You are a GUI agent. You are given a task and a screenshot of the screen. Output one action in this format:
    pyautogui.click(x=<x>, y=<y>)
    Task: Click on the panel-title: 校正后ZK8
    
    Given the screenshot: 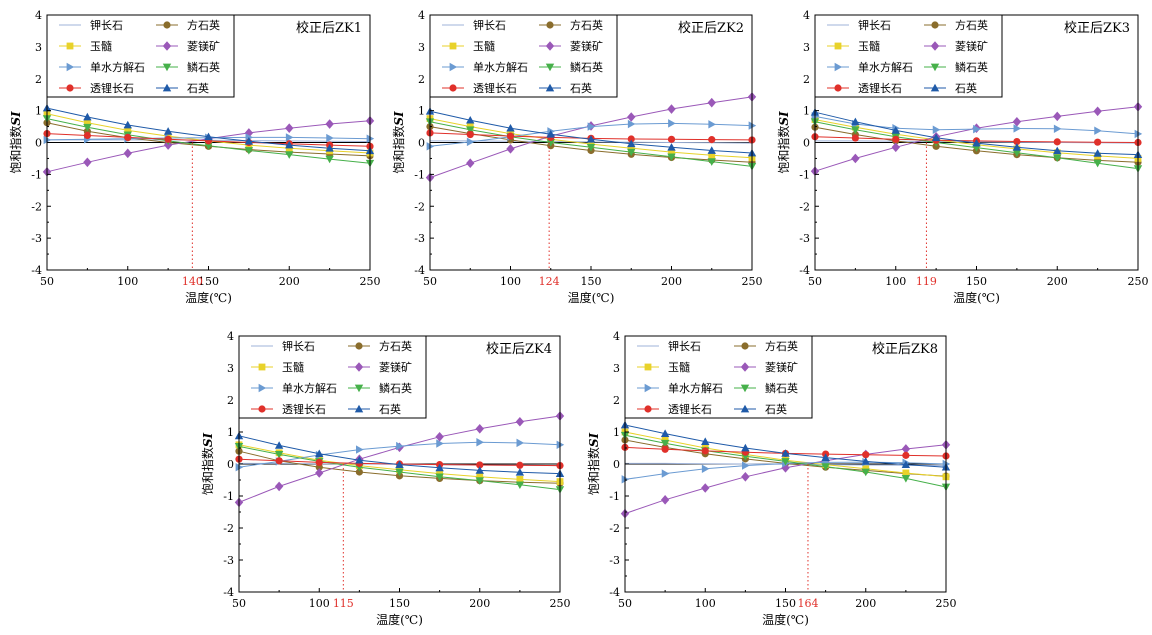 What is the action you would take?
    pyautogui.click(x=905, y=349)
    